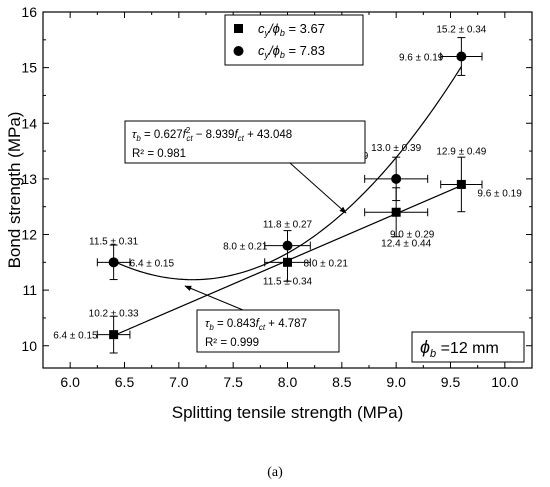  Describe the element at coordinates (461, 151) in the screenshot. I see `y-value-label: 12.9 ± 0.49` at that location.